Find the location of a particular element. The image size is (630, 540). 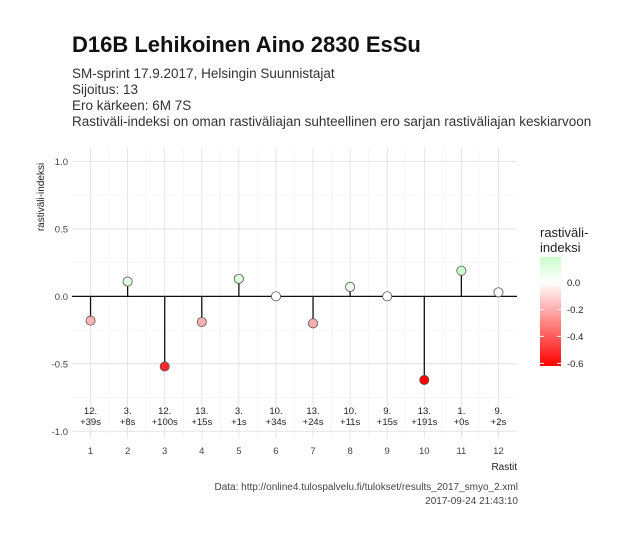

point-label-1-rank: 12. is located at coordinates (90, 411).